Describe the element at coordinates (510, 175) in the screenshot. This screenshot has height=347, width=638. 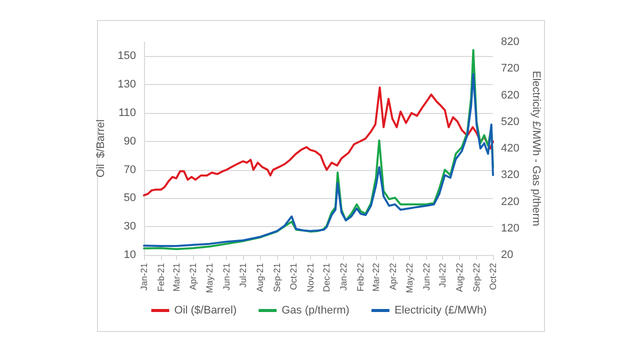
I see `y2-tick-label: 320` at that location.